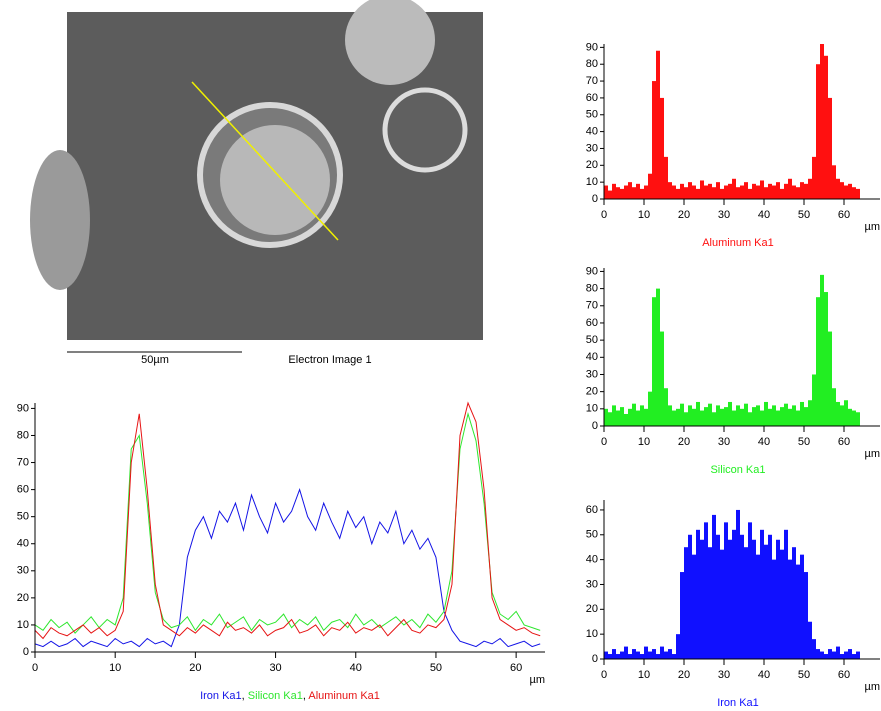 The width and height of the screenshot is (881, 711). I want to click on x-tick-label: 50, so click(436, 668).